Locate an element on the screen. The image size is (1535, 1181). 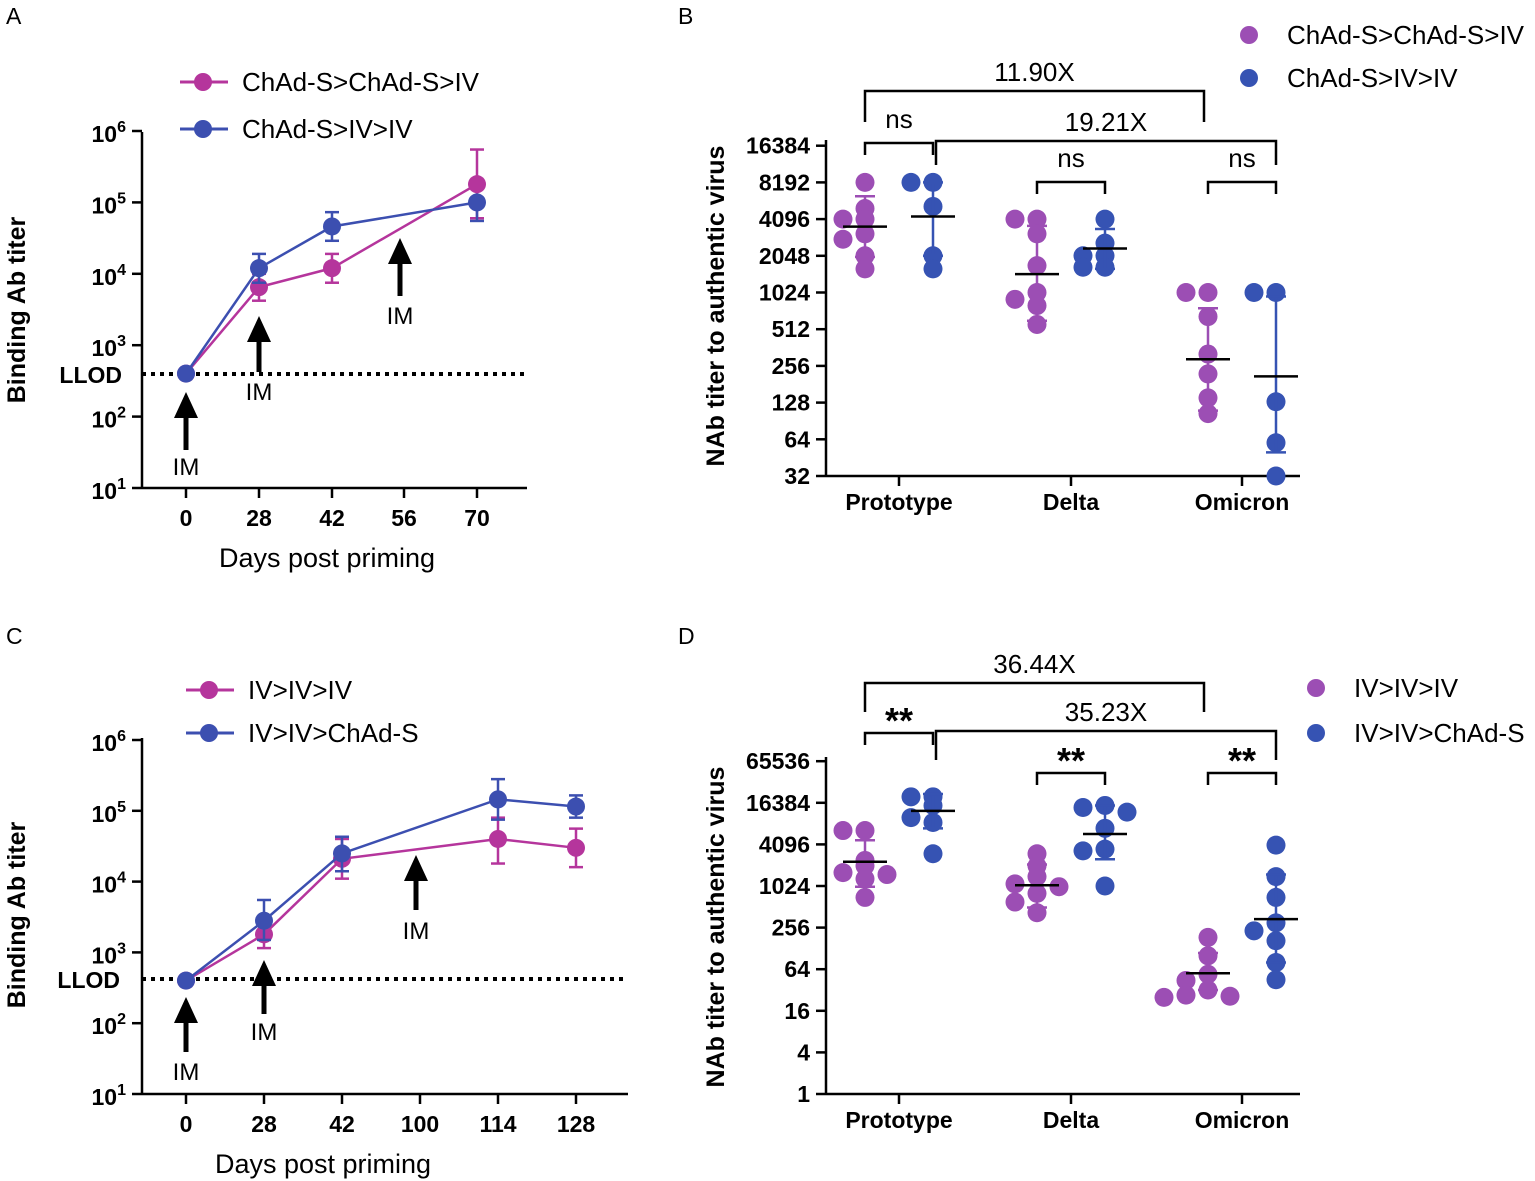
y-tick-label: 64 is located at coordinates (797, 439).